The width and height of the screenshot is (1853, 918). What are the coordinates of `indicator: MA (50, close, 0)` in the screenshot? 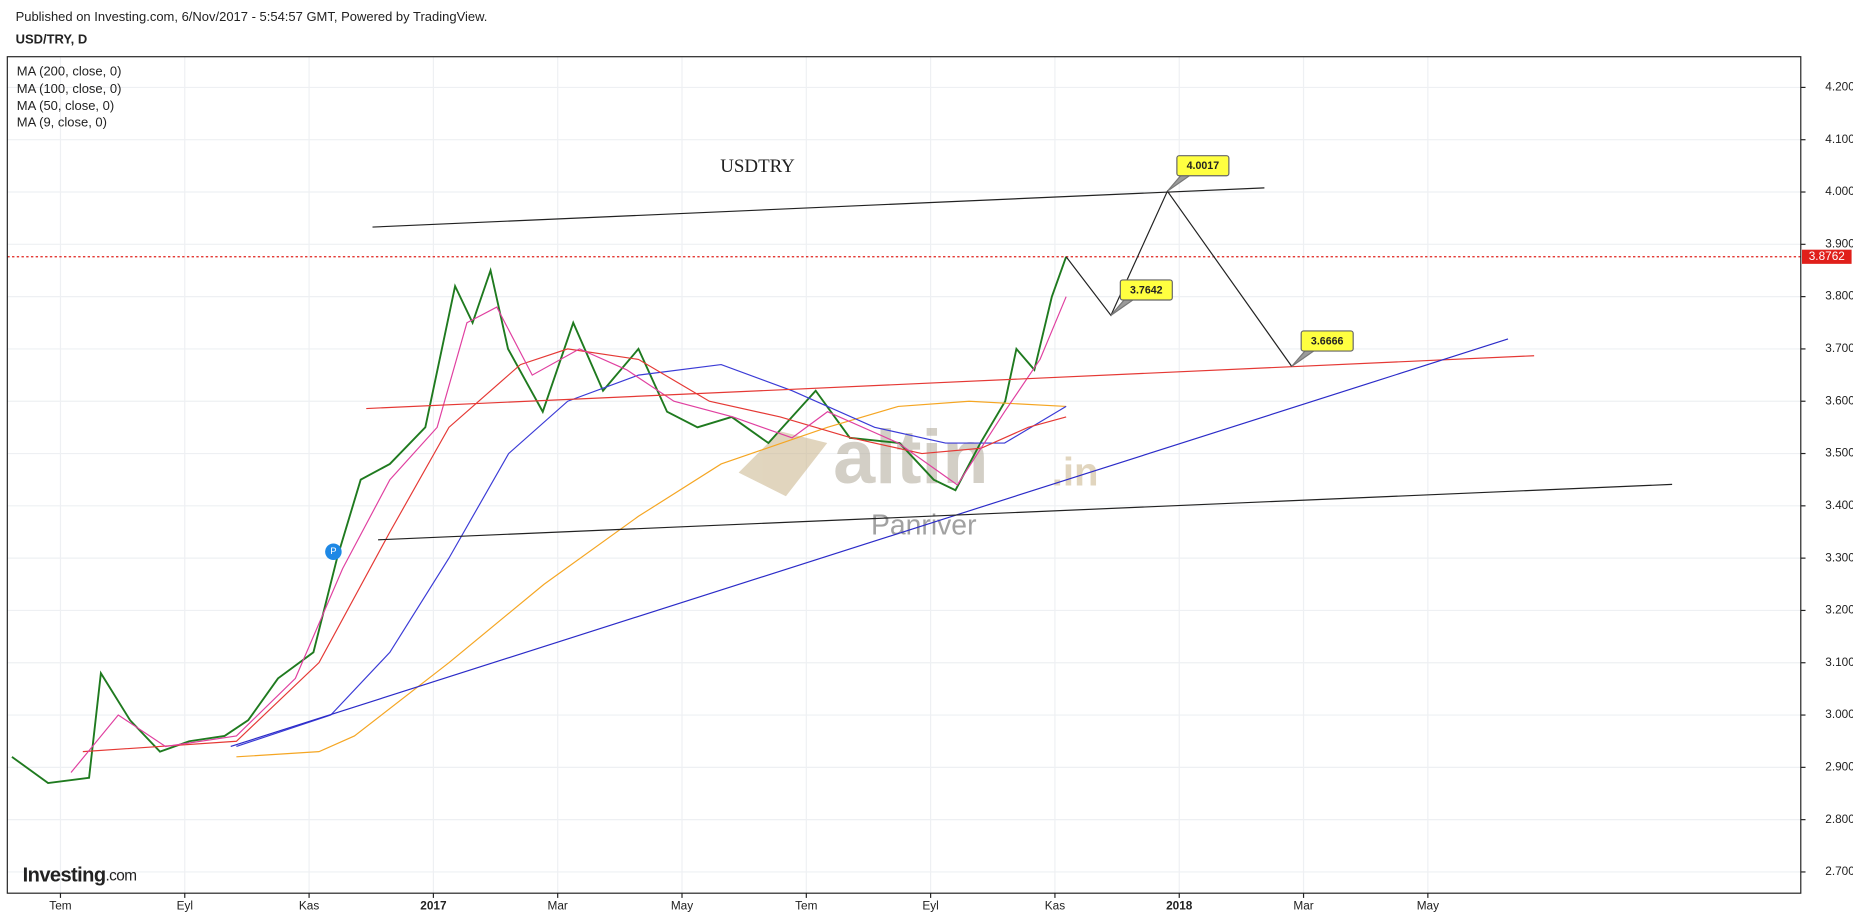 It's located at (65, 105).